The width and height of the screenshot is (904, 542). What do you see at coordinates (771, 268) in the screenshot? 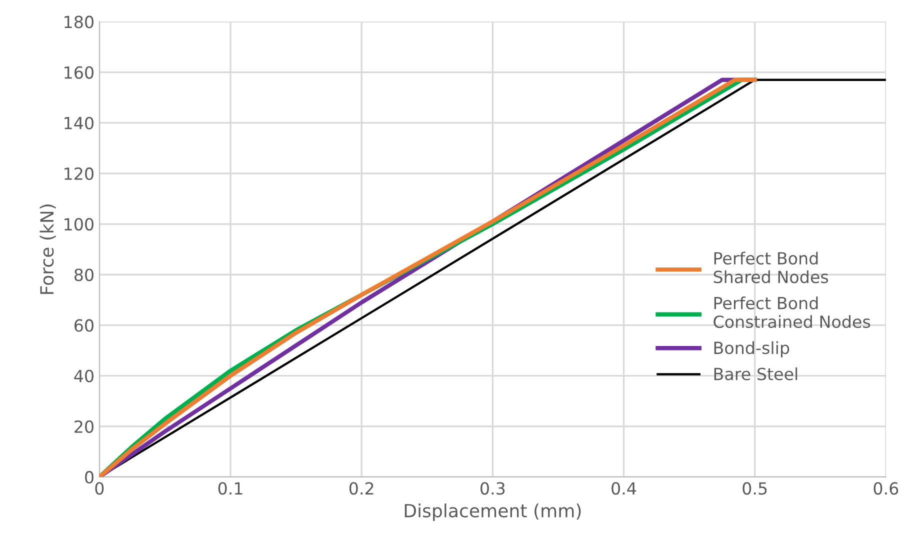
I see `legend-label: Perfect Bond Shared Nodes` at bounding box center [771, 268].